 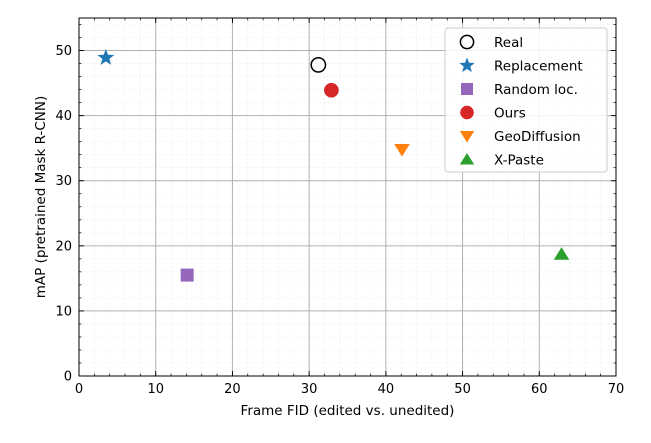 I want to click on legend-label-real: Real, so click(x=508, y=43).